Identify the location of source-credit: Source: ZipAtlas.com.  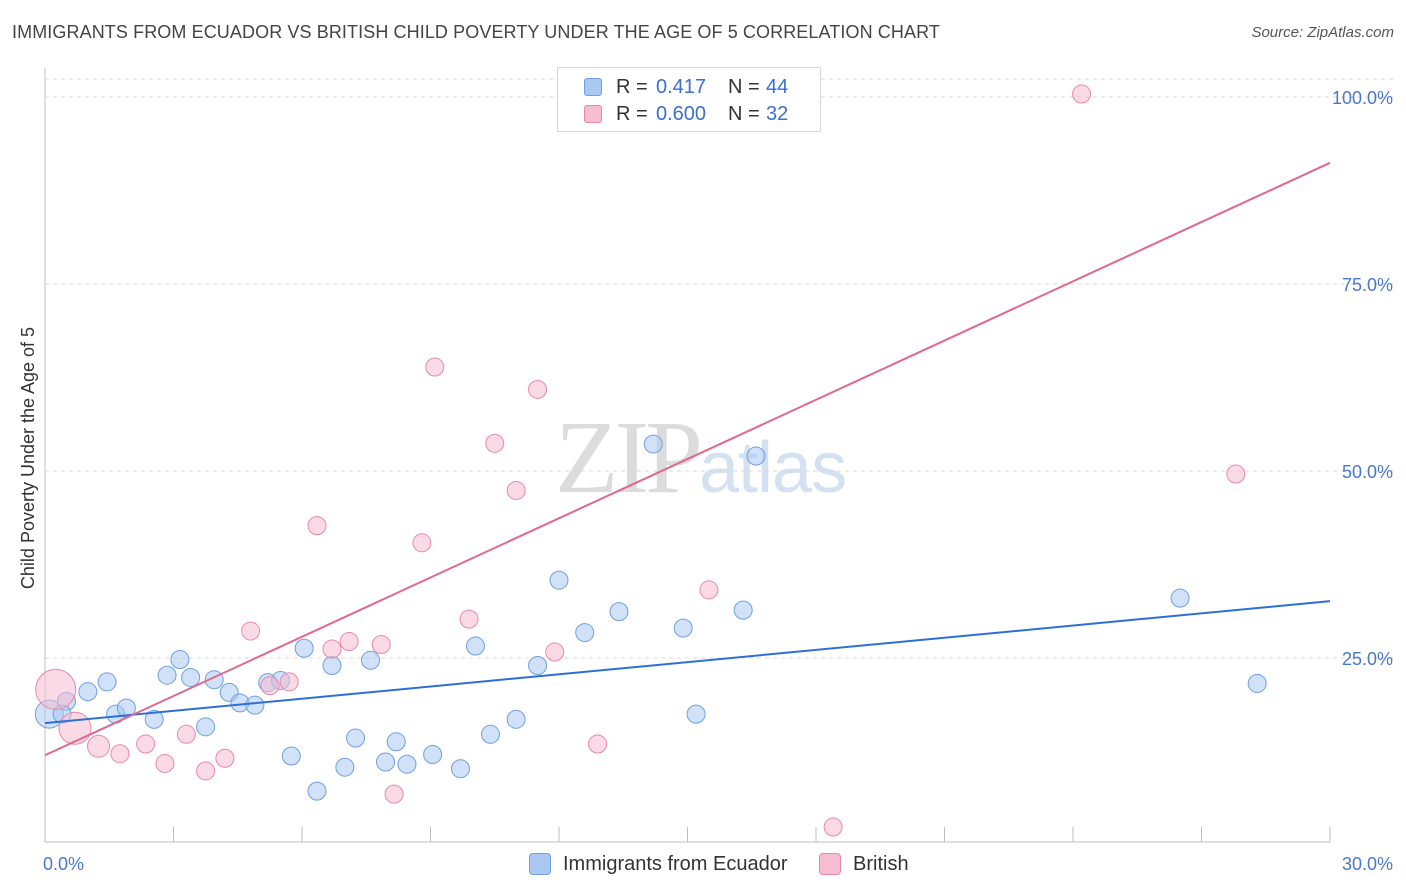
(1322, 32).